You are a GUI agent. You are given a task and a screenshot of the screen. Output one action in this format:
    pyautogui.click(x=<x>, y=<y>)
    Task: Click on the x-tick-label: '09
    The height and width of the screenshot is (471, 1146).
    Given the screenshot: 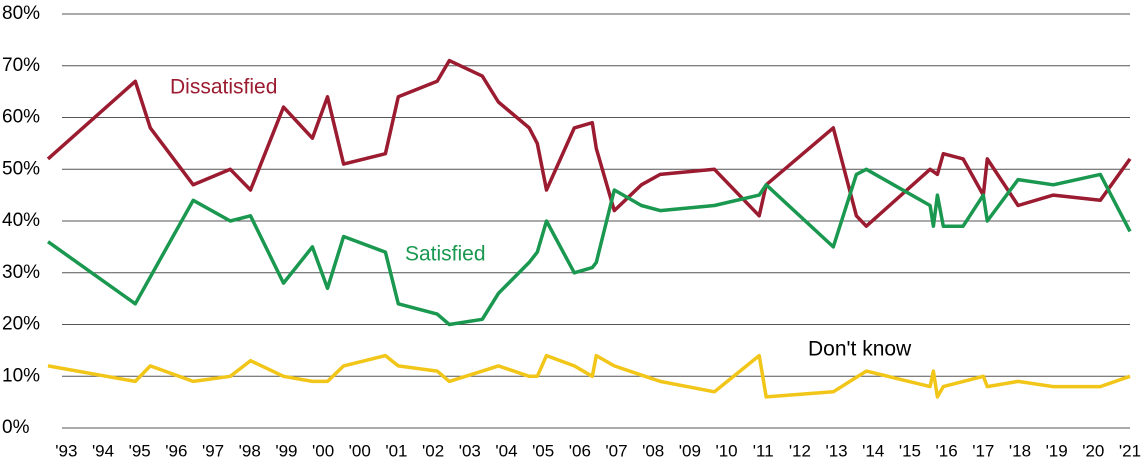 What is the action you would take?
    pyautogui.click(x=690, y=450)
    